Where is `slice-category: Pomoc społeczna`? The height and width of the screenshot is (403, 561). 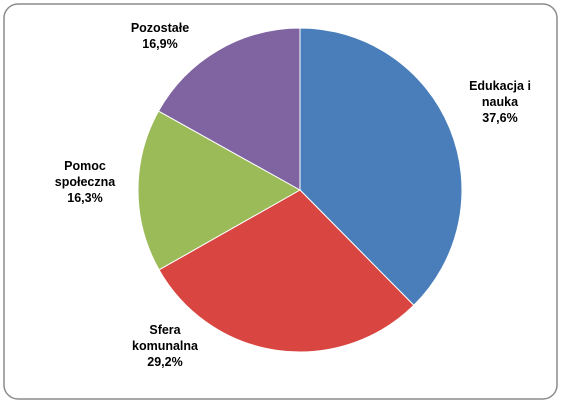 slice-category: Pomoc społeczna is located at coordinates (85, 174).